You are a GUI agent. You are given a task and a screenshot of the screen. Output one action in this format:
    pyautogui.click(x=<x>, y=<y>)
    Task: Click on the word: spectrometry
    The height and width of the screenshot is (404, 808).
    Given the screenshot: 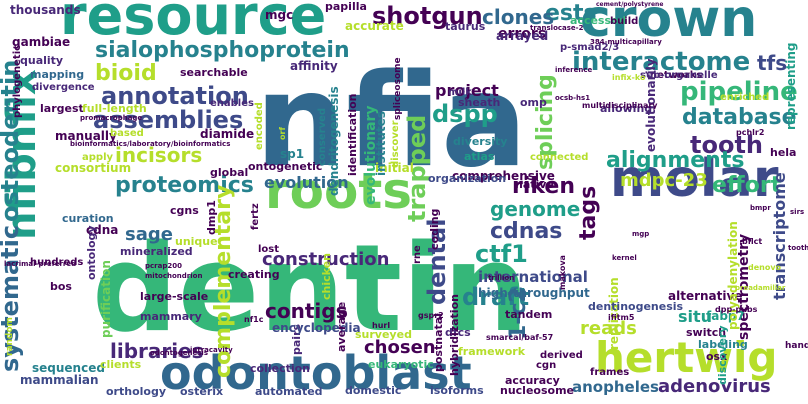 What is the action you would take?
    pyautogui.click(x=744, y=287)
    